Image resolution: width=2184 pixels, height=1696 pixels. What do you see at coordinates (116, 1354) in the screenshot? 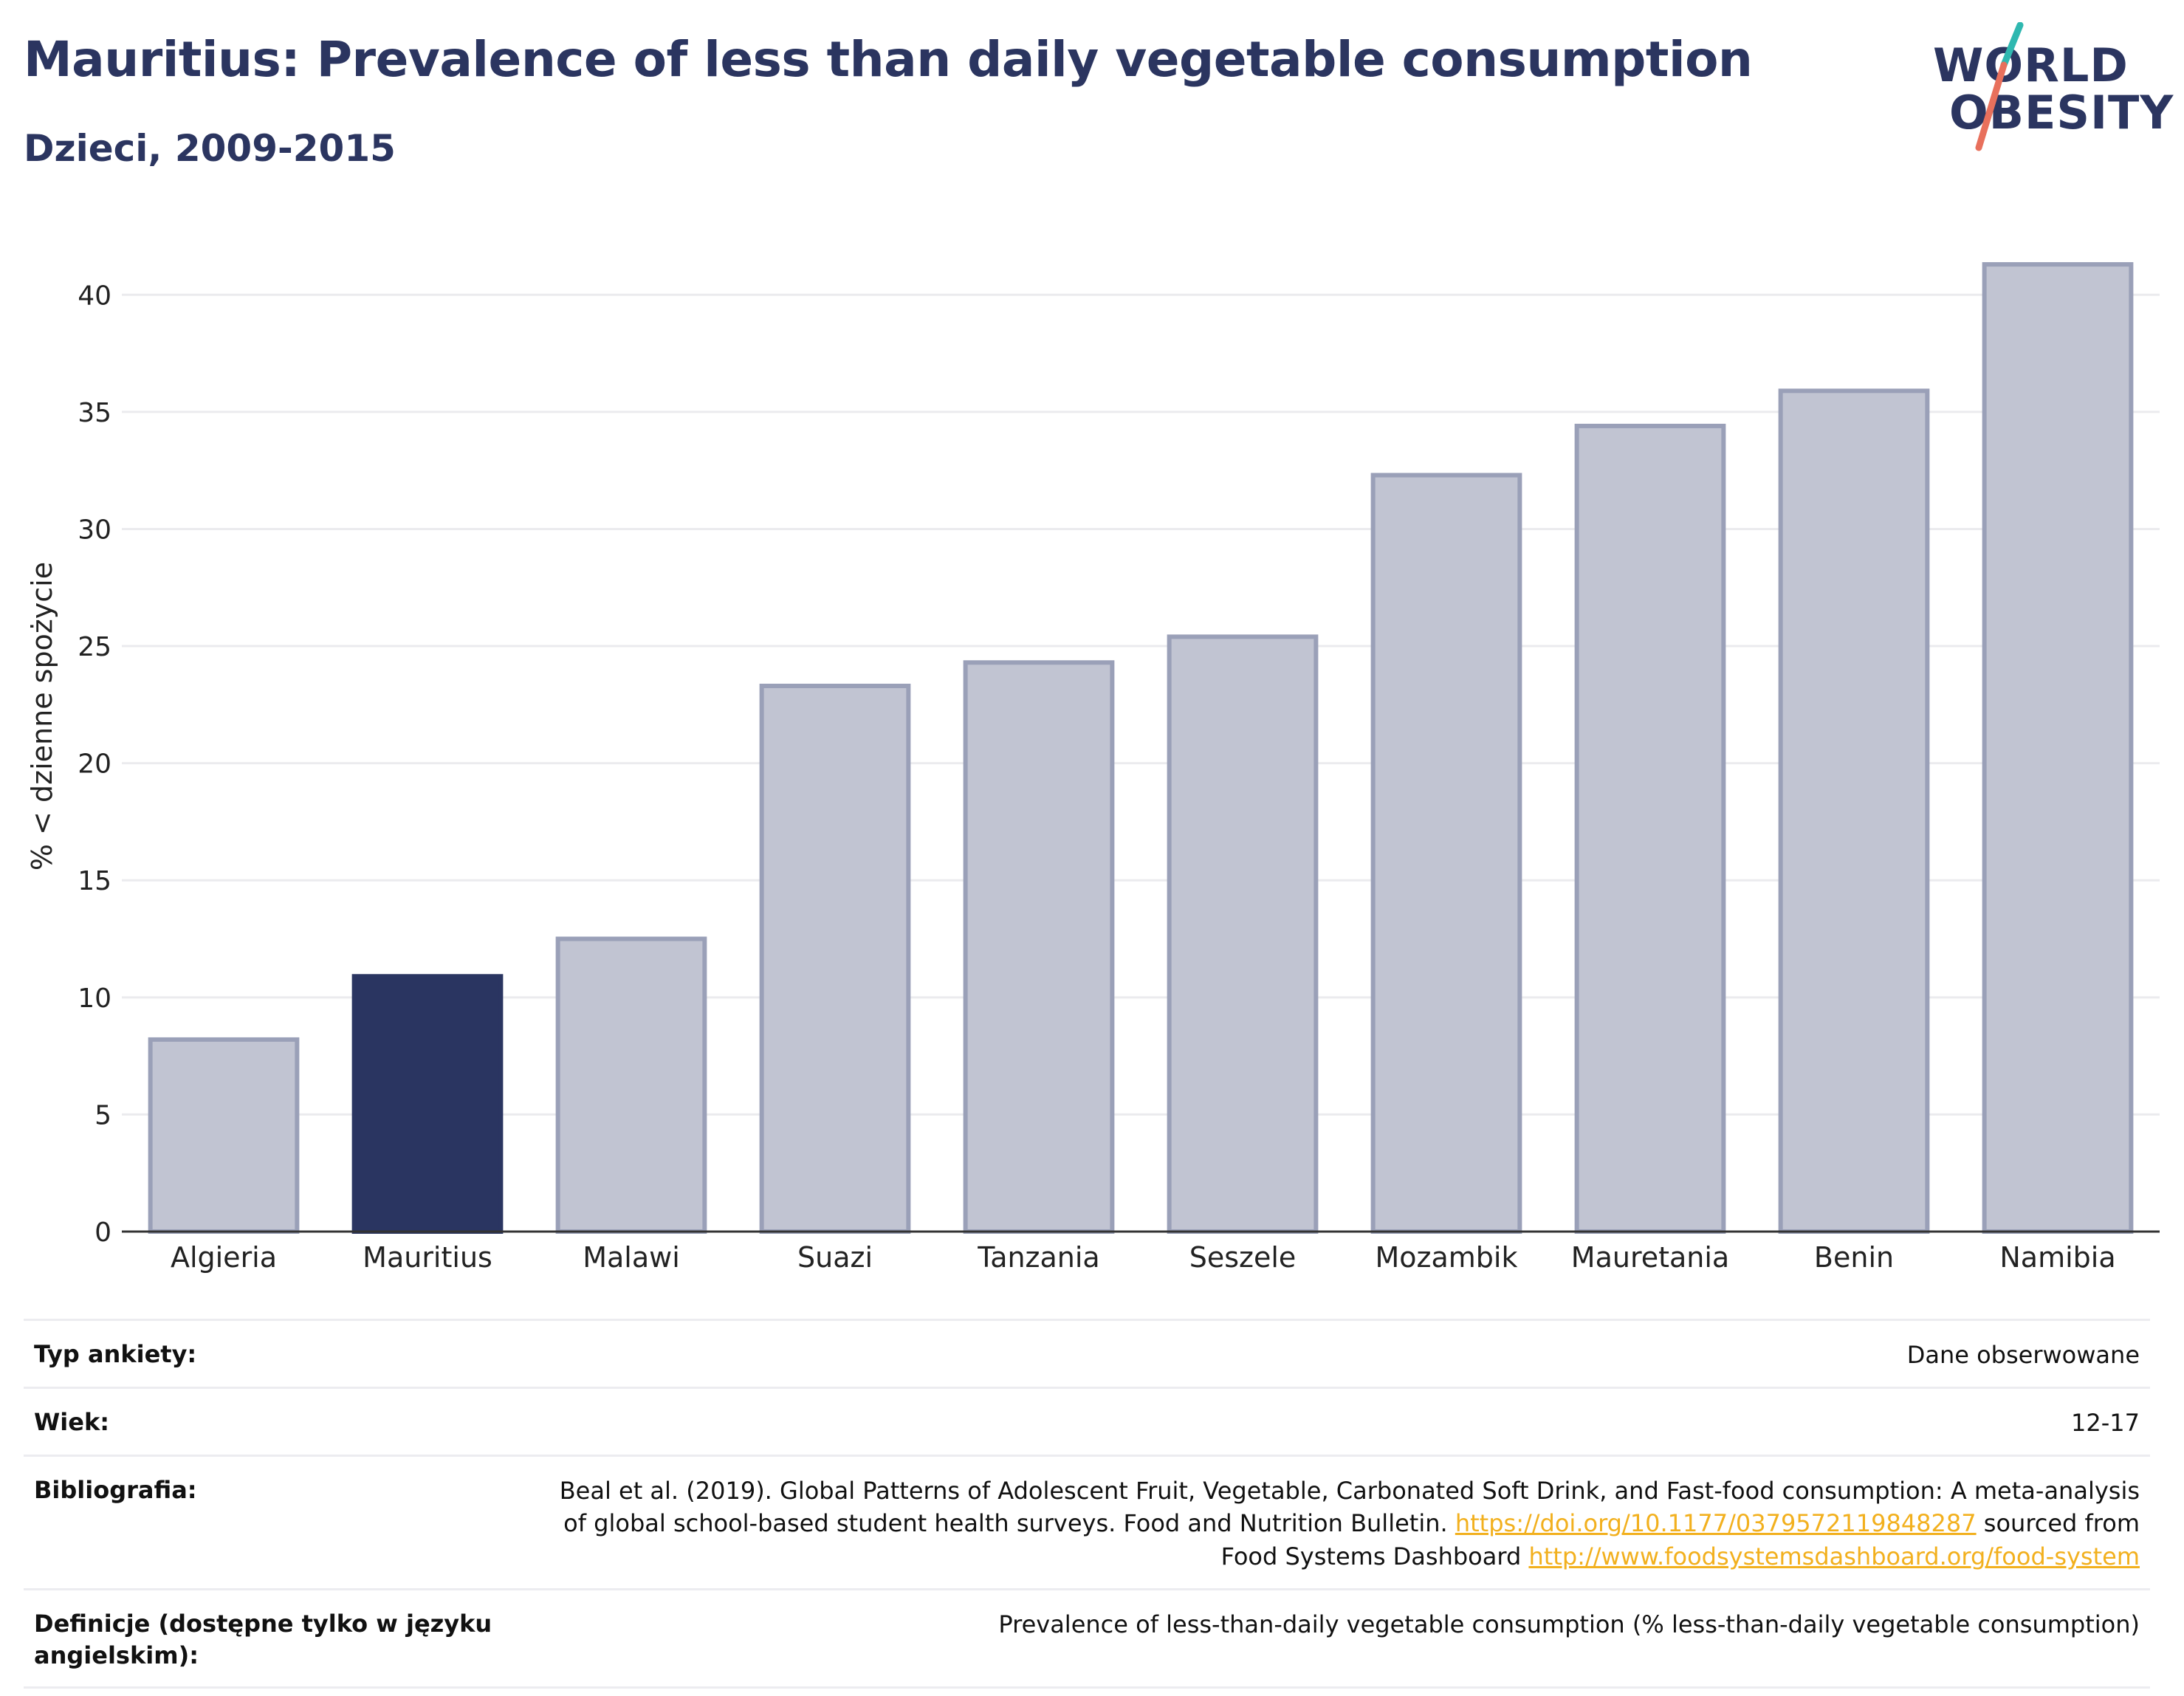
I see `survey-type-label: Typ ankiety:` at bounding box center [116, 1354].